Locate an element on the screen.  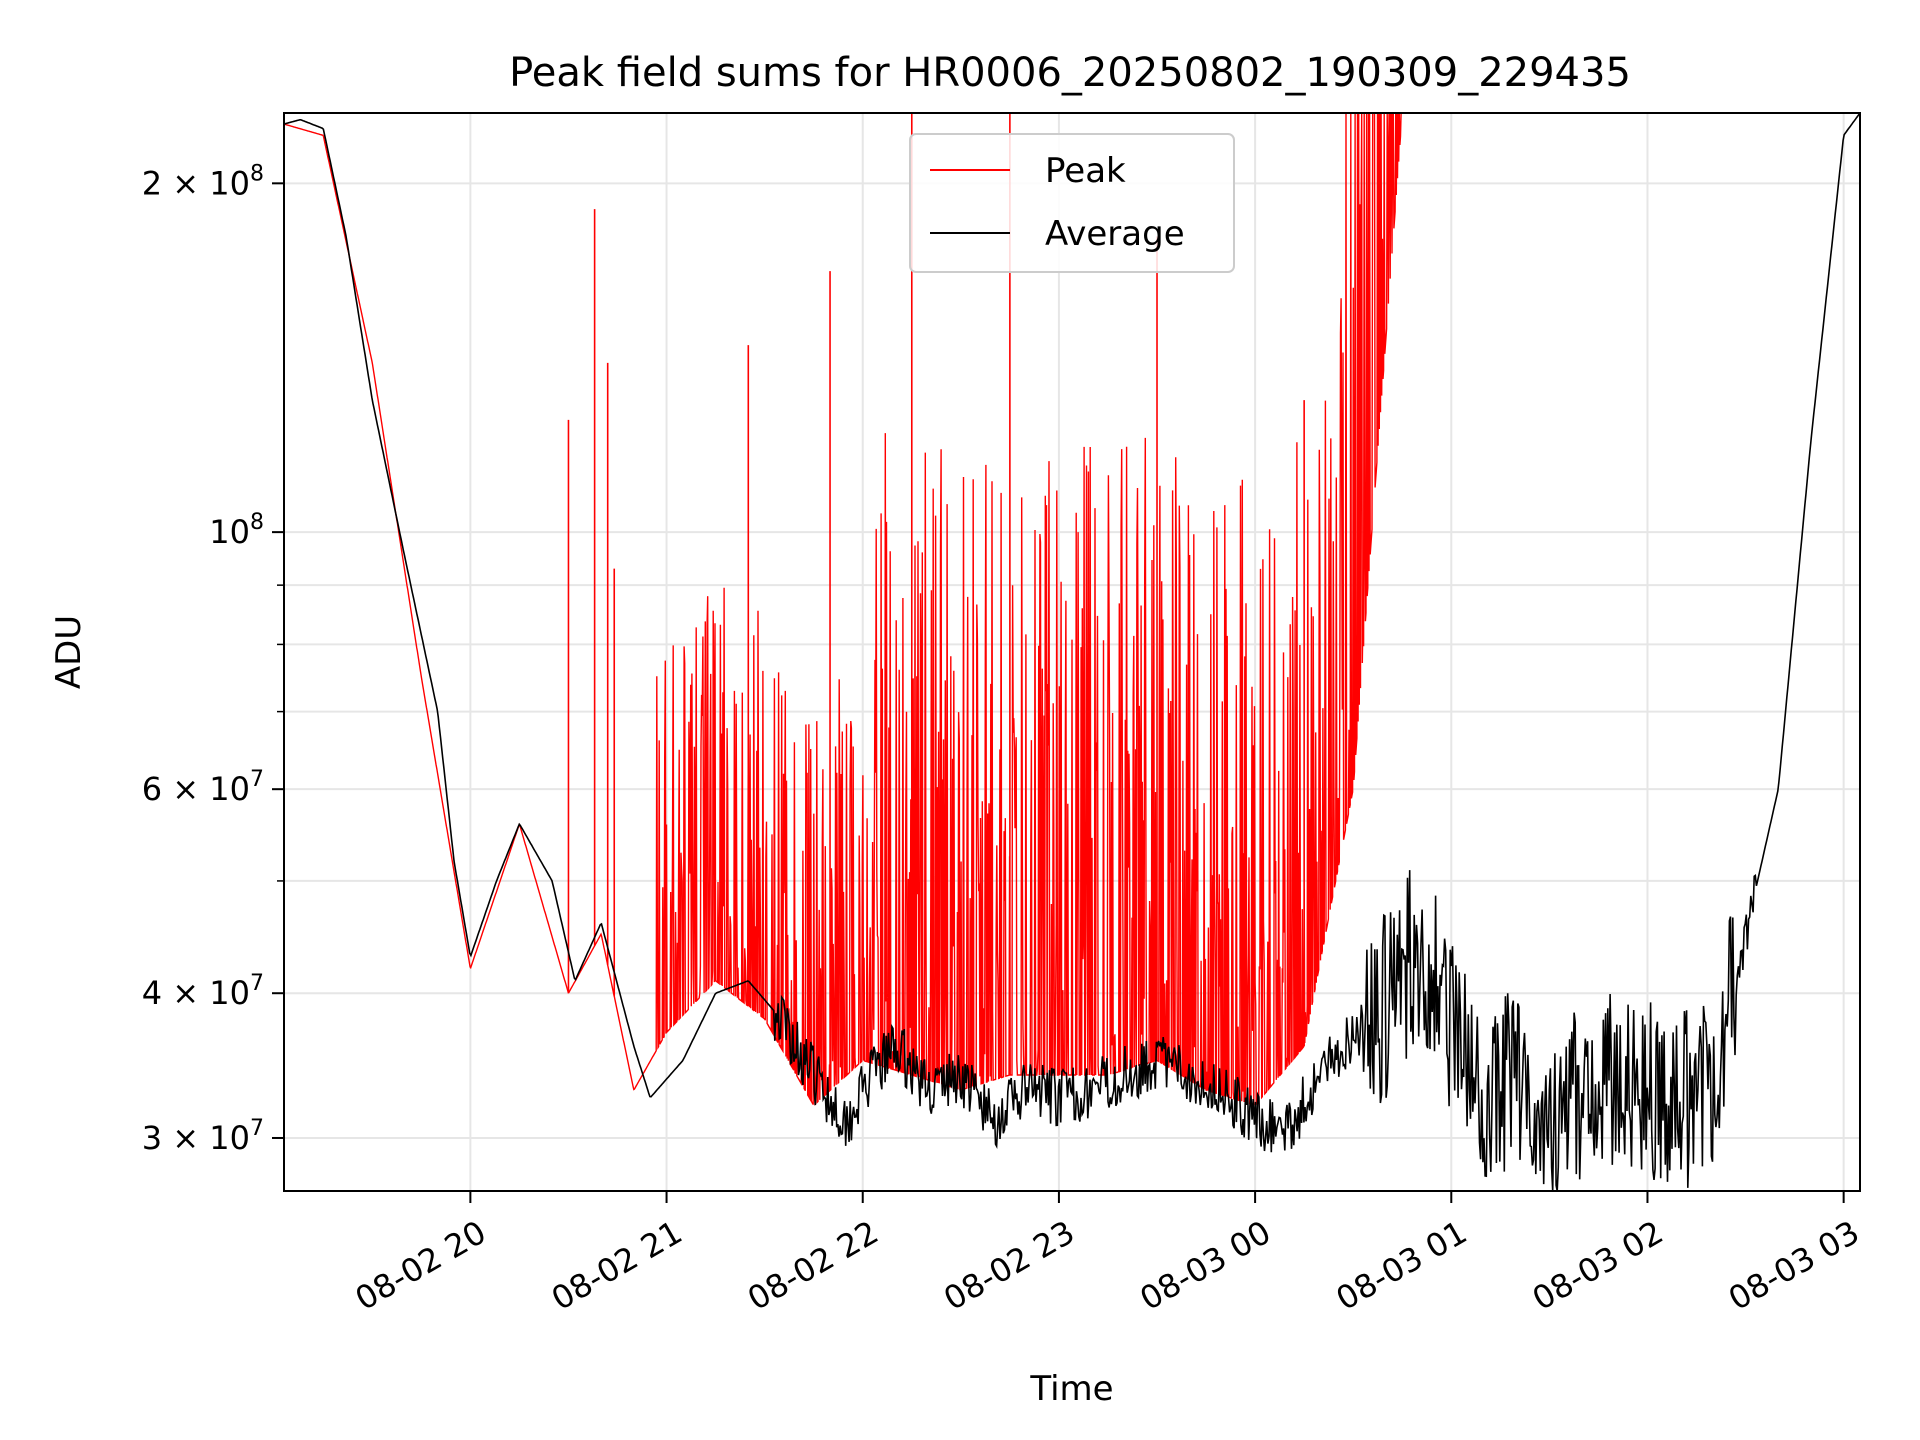
y-axis: 2 × 108 108 6 × 107 4 × 107 3 × 107 is located at coordinates (213, 659).